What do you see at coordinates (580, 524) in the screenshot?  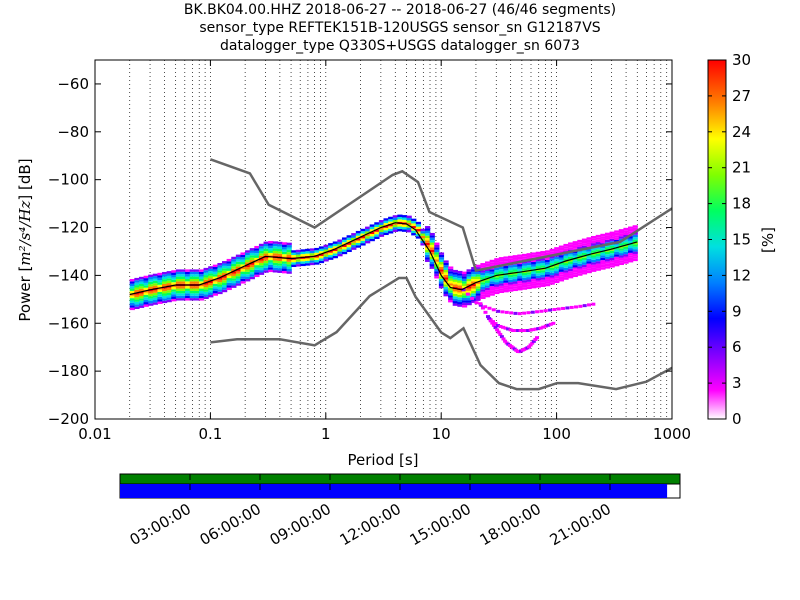 I see `timeline-label: 21:00:00` at bounding box center [580, 524].